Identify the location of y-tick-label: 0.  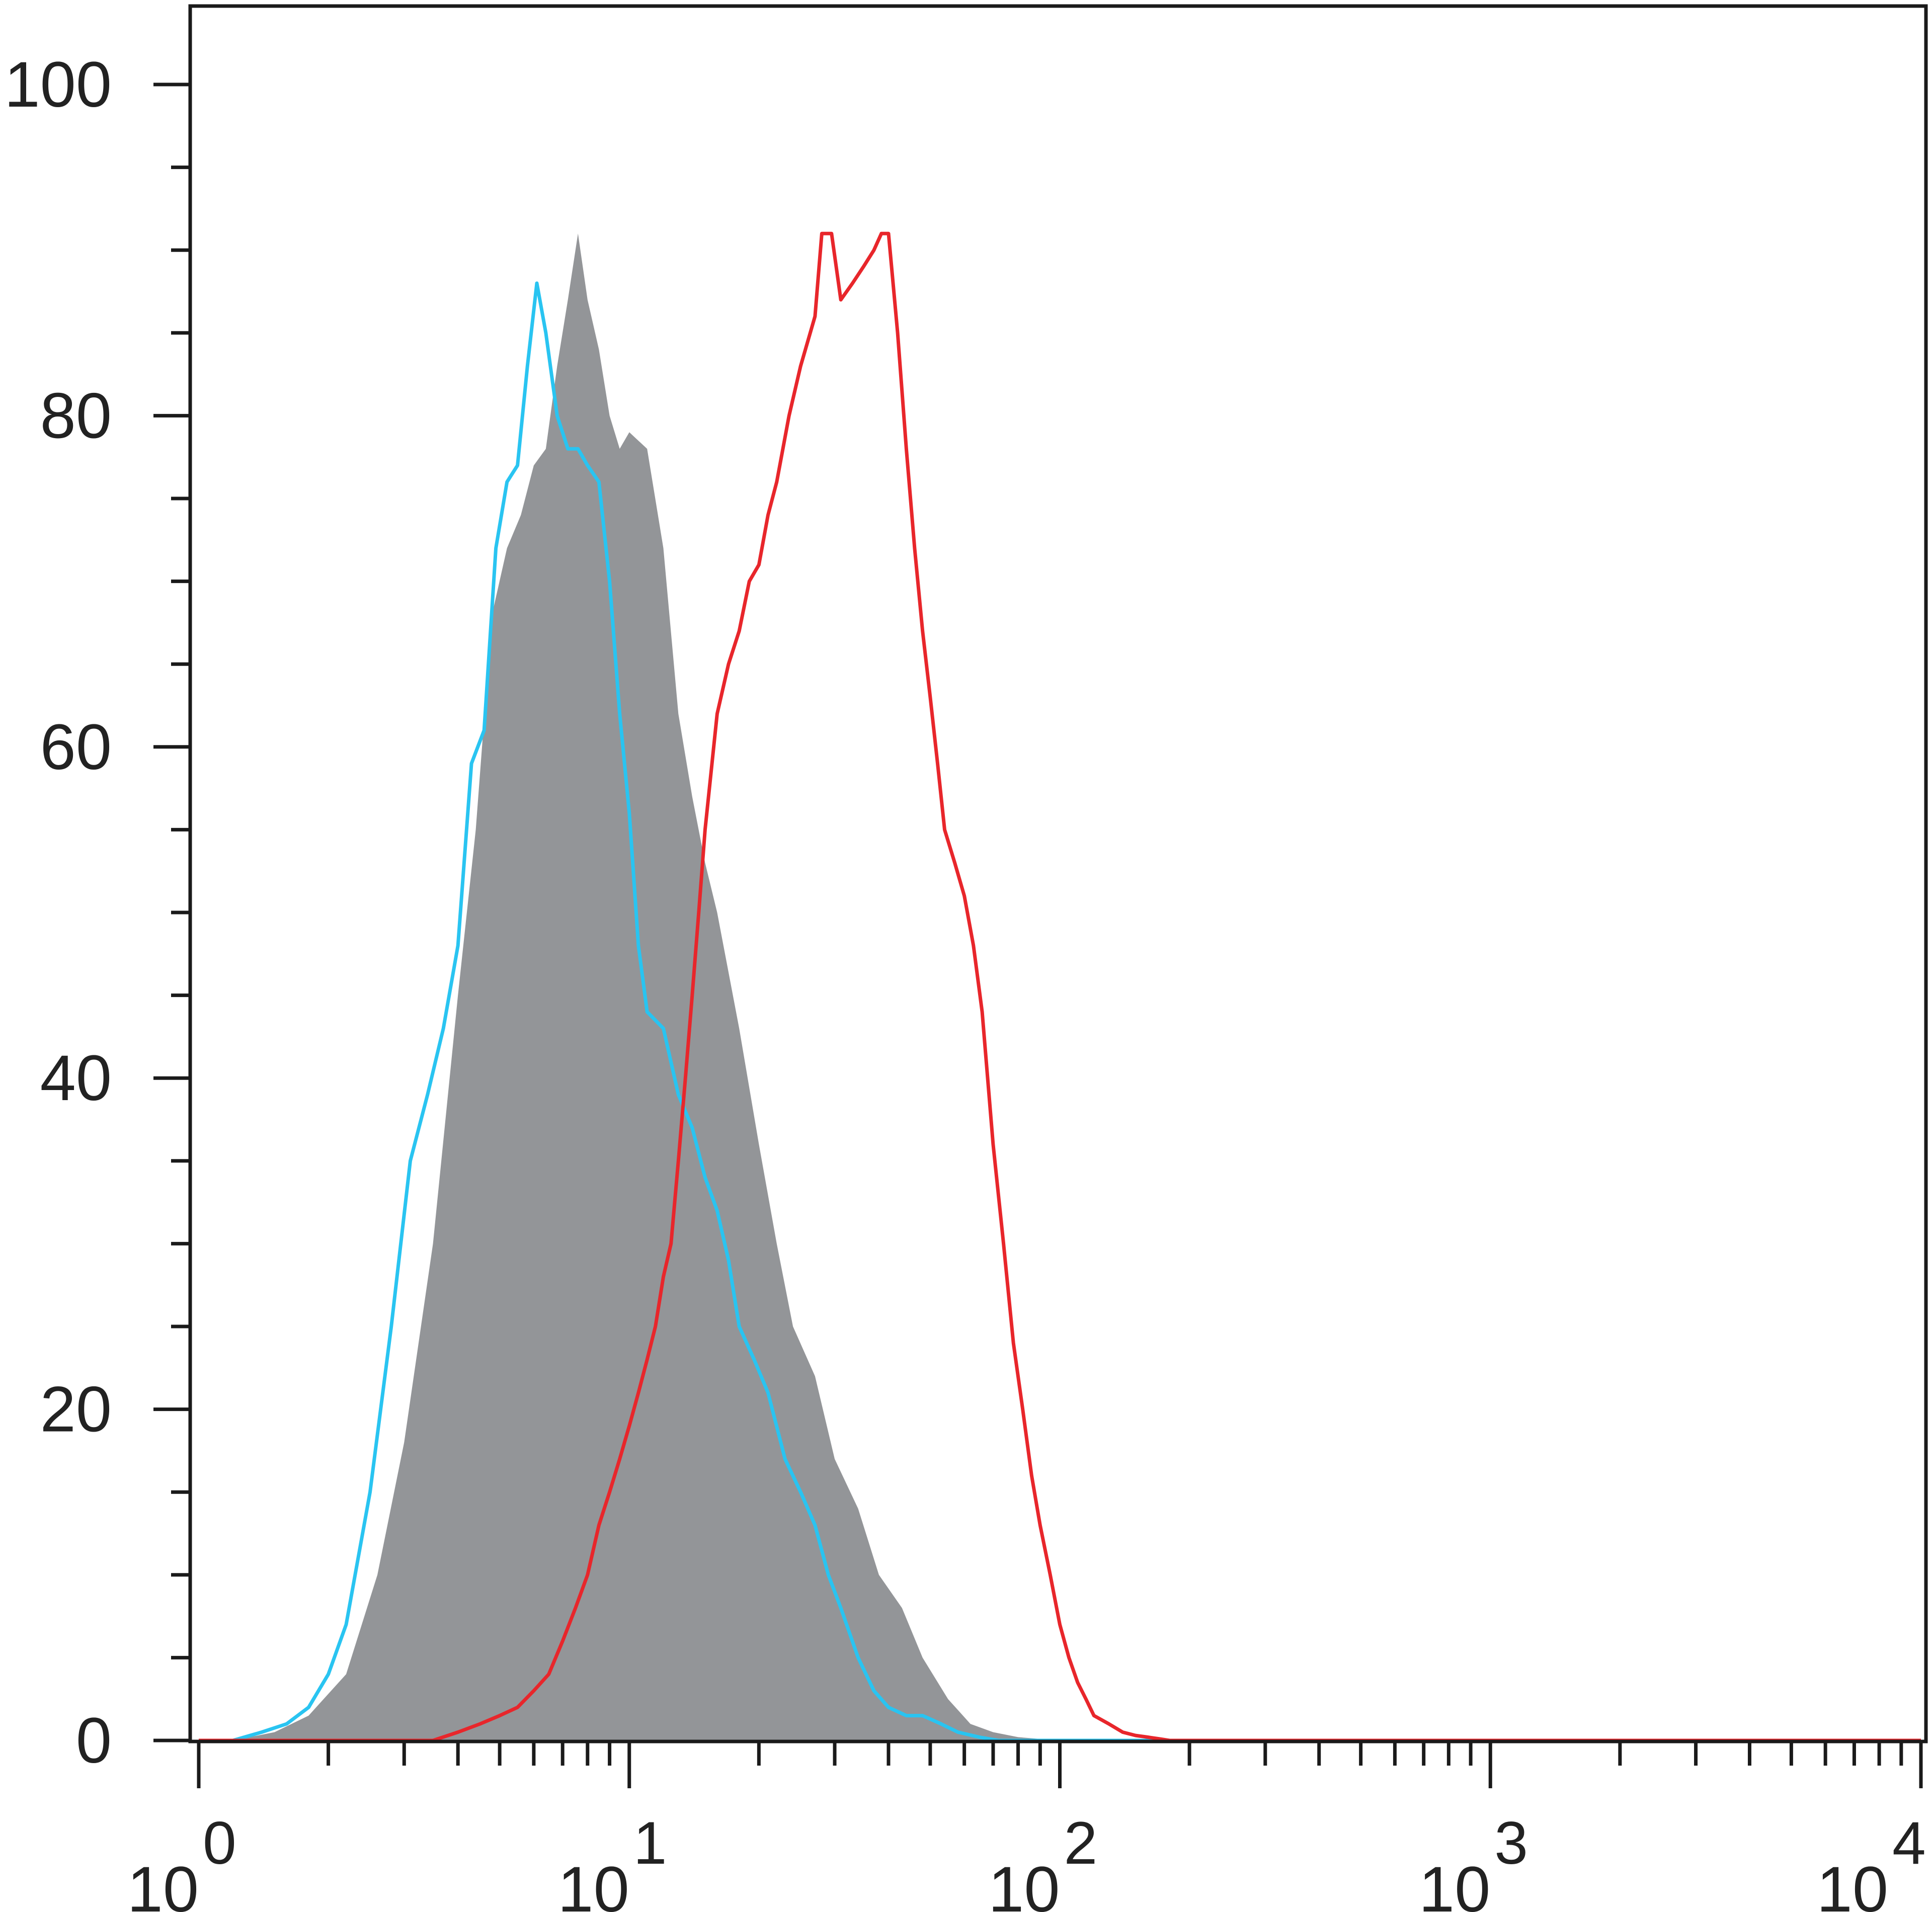
(94, 1741).